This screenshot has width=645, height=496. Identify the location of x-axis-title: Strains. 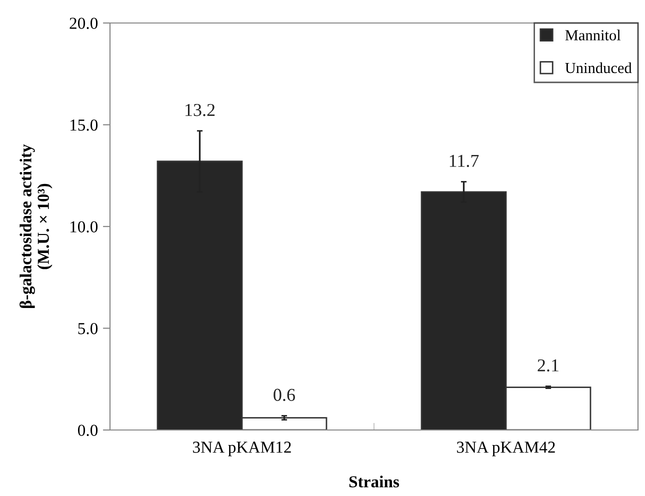
(374, 482).